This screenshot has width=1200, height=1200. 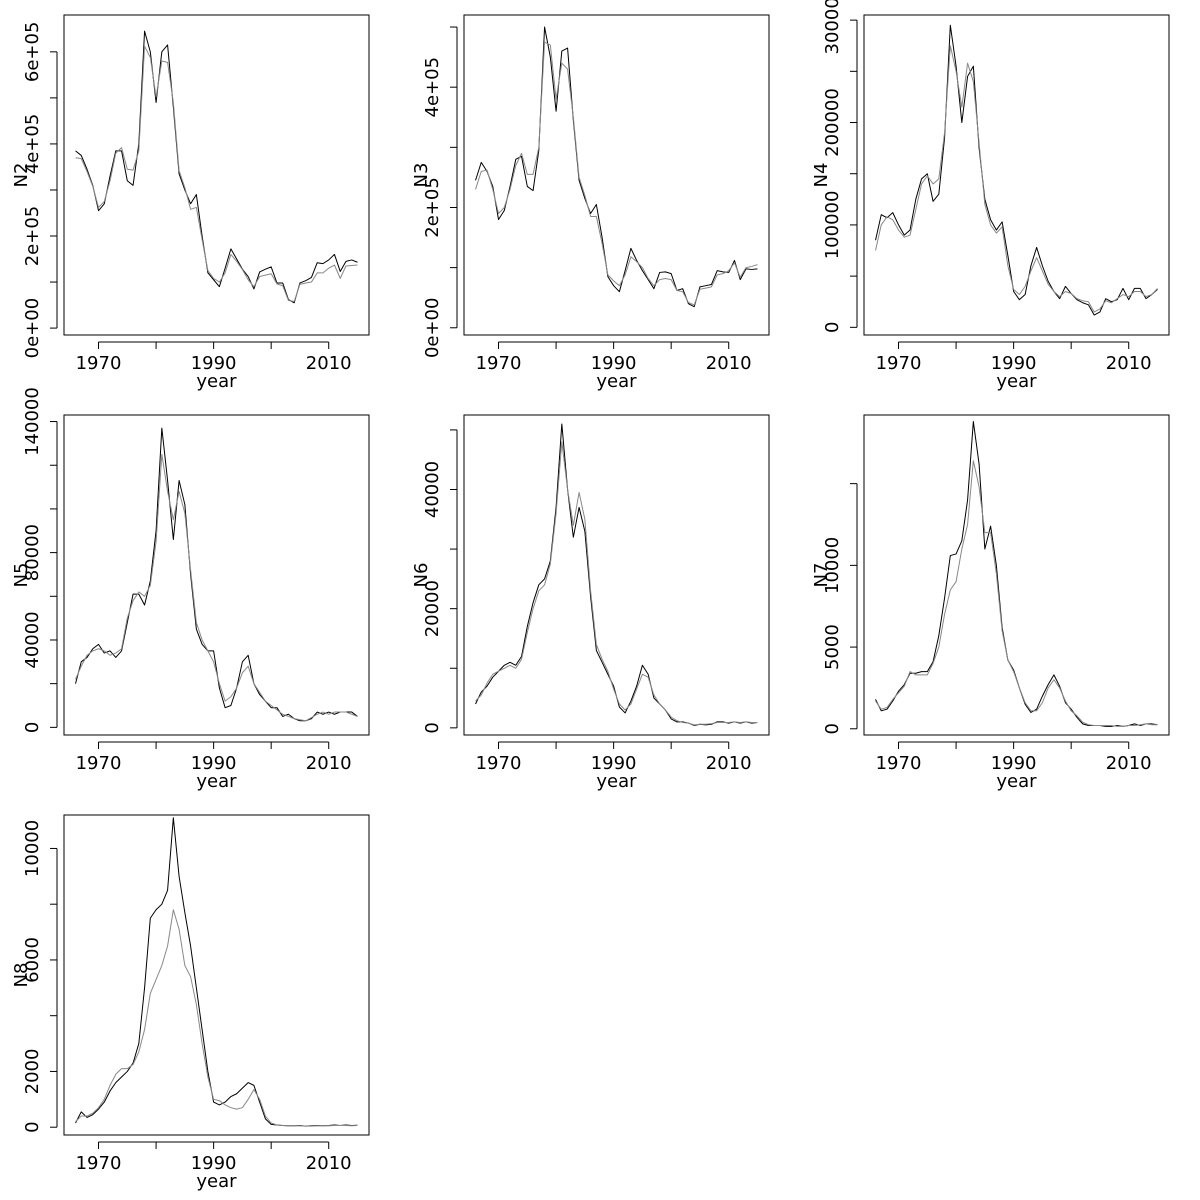 What do you see at coordinates (32, 960) in the screenshot?
I see `y-tick-label: 6000` at bounding box center [32, 960].